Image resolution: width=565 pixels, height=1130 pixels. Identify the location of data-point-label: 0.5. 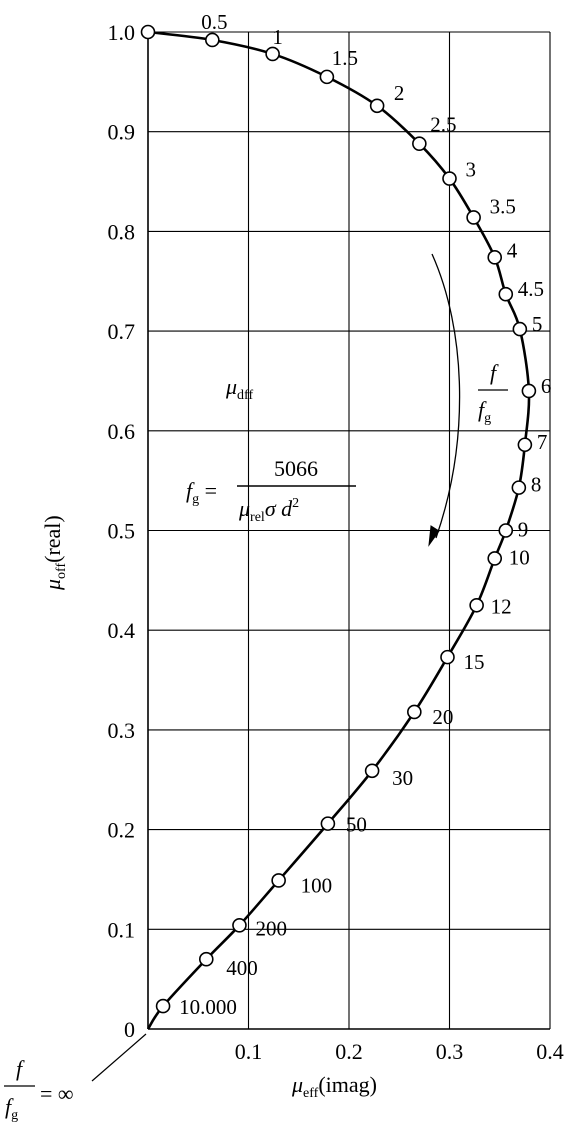
(214, 22).